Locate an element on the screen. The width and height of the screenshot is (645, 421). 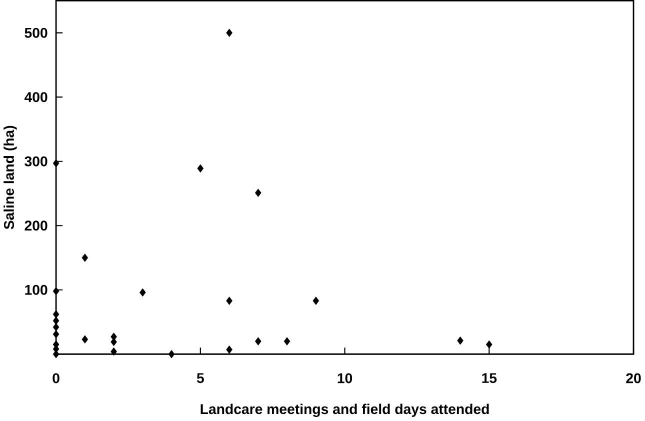
y-tick-label: 200 is located at coordinates (36, 225).